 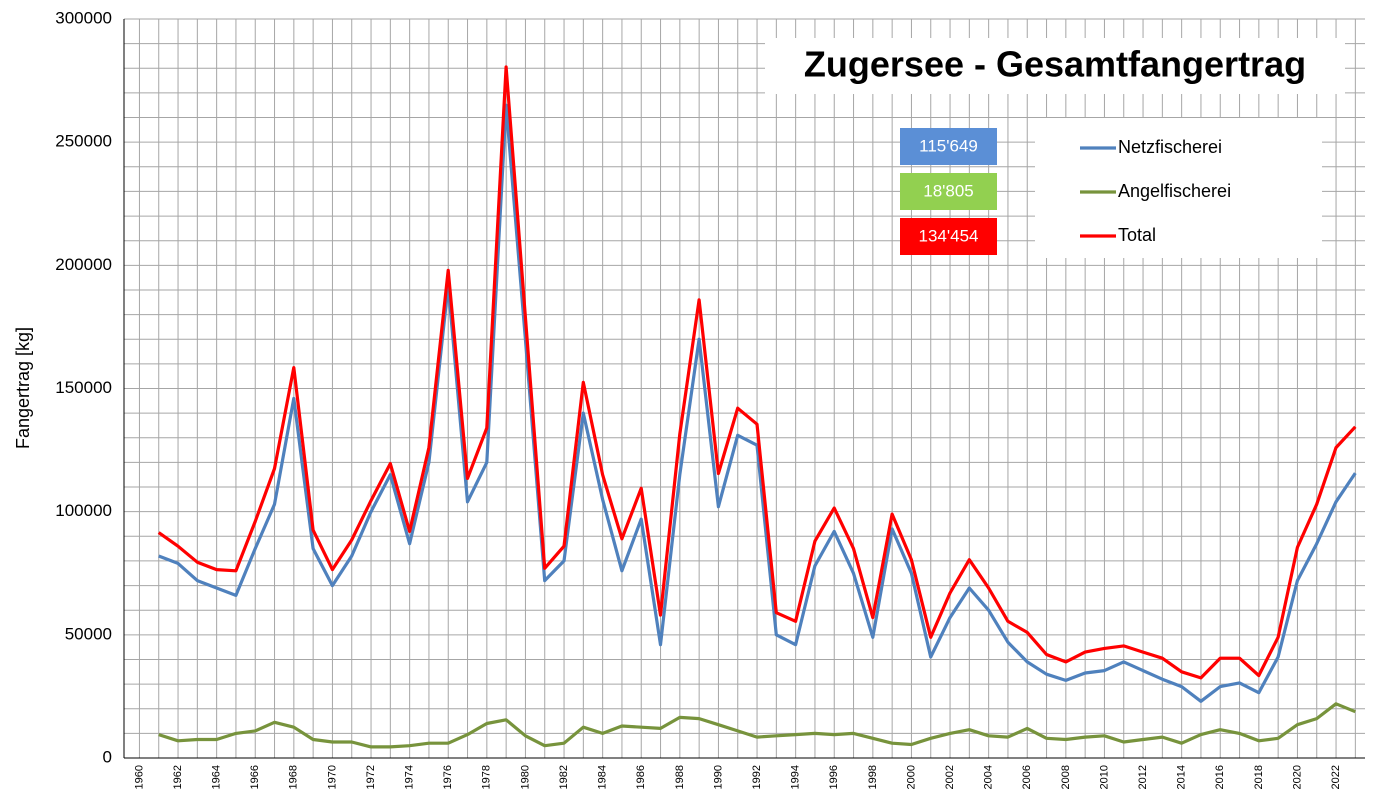 What do you see at coordinates (564, 777) in the screenshot?
I see `x-tick-label: 1982` at bounding box center [564, 777].